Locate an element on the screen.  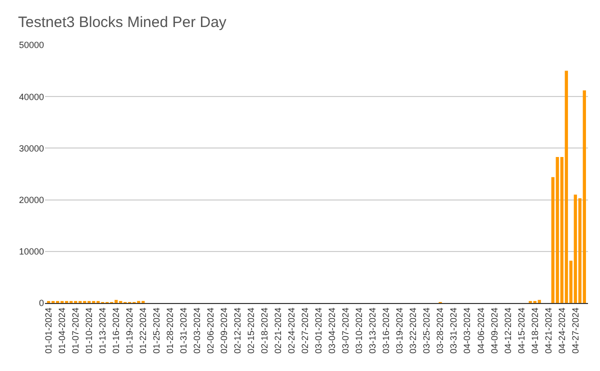
x-tick-label: 01-22-2024 is located at coordinates (143, 331).